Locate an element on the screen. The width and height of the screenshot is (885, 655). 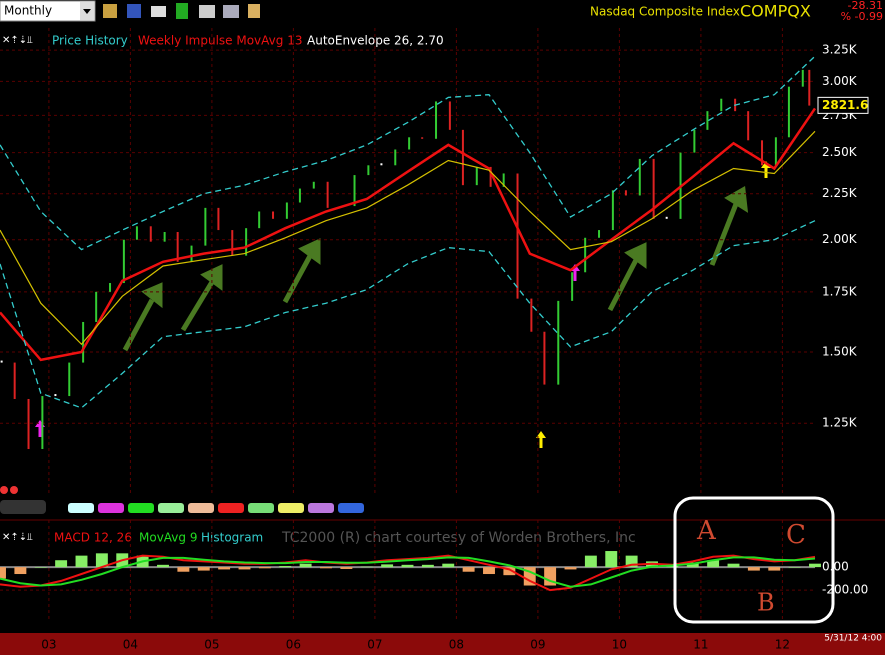
x-tick-label: 09 is located at coordinates (537, 645).